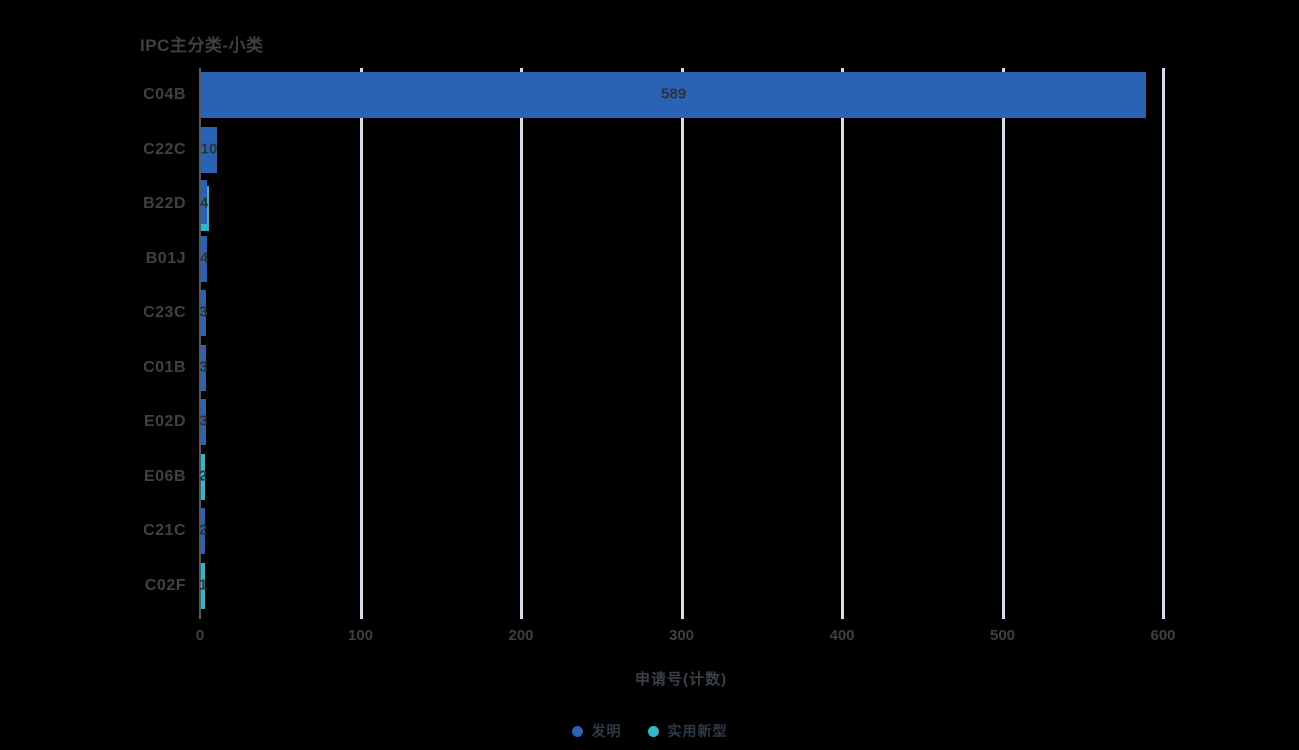  I want to click on x-tick-label-300: 300, so click(681, 635).